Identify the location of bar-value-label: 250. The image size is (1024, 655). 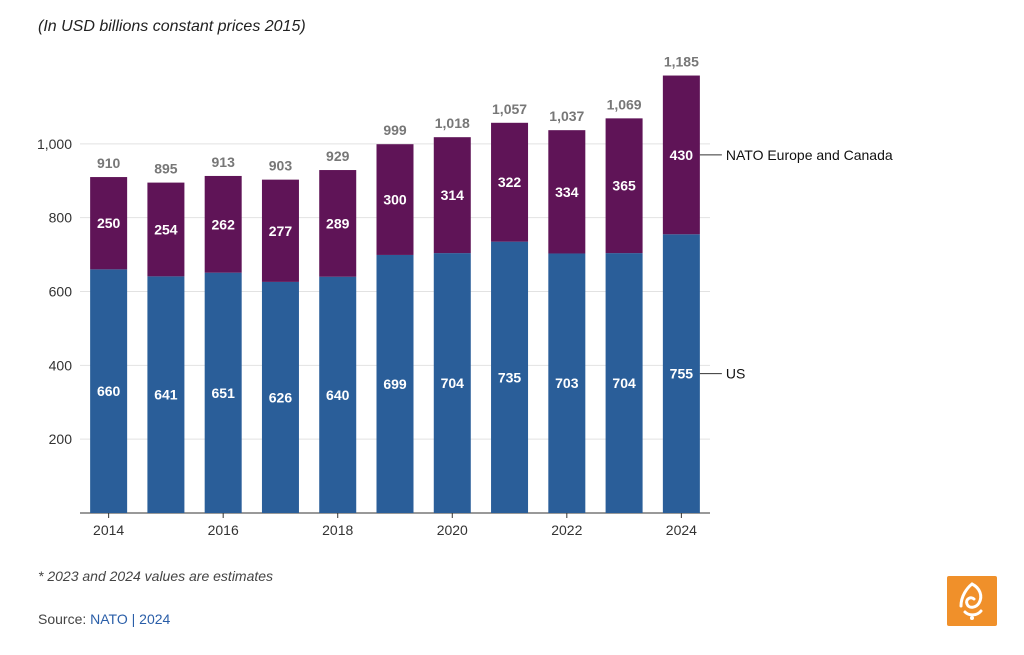
(109, 223).